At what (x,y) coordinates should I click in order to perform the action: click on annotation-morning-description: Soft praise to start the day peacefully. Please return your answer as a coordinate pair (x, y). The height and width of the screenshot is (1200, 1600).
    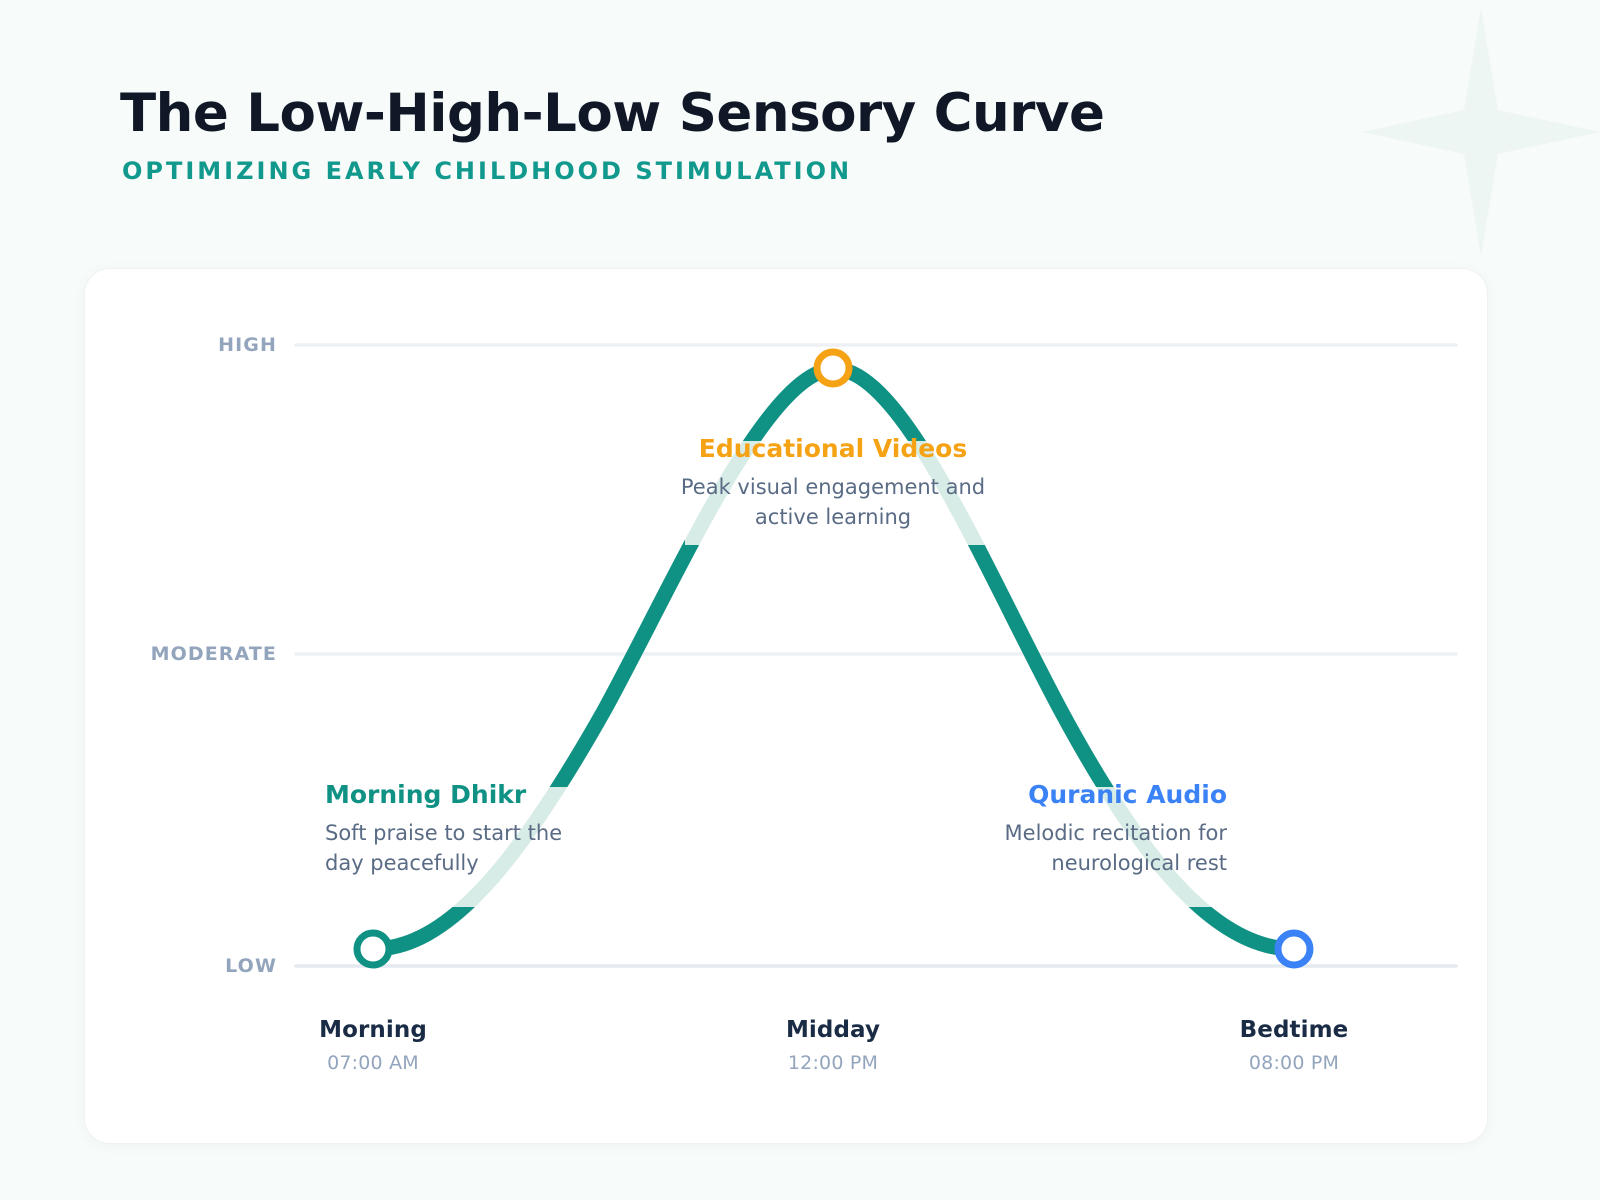
    Looking at the image, I should click on (490, 849).